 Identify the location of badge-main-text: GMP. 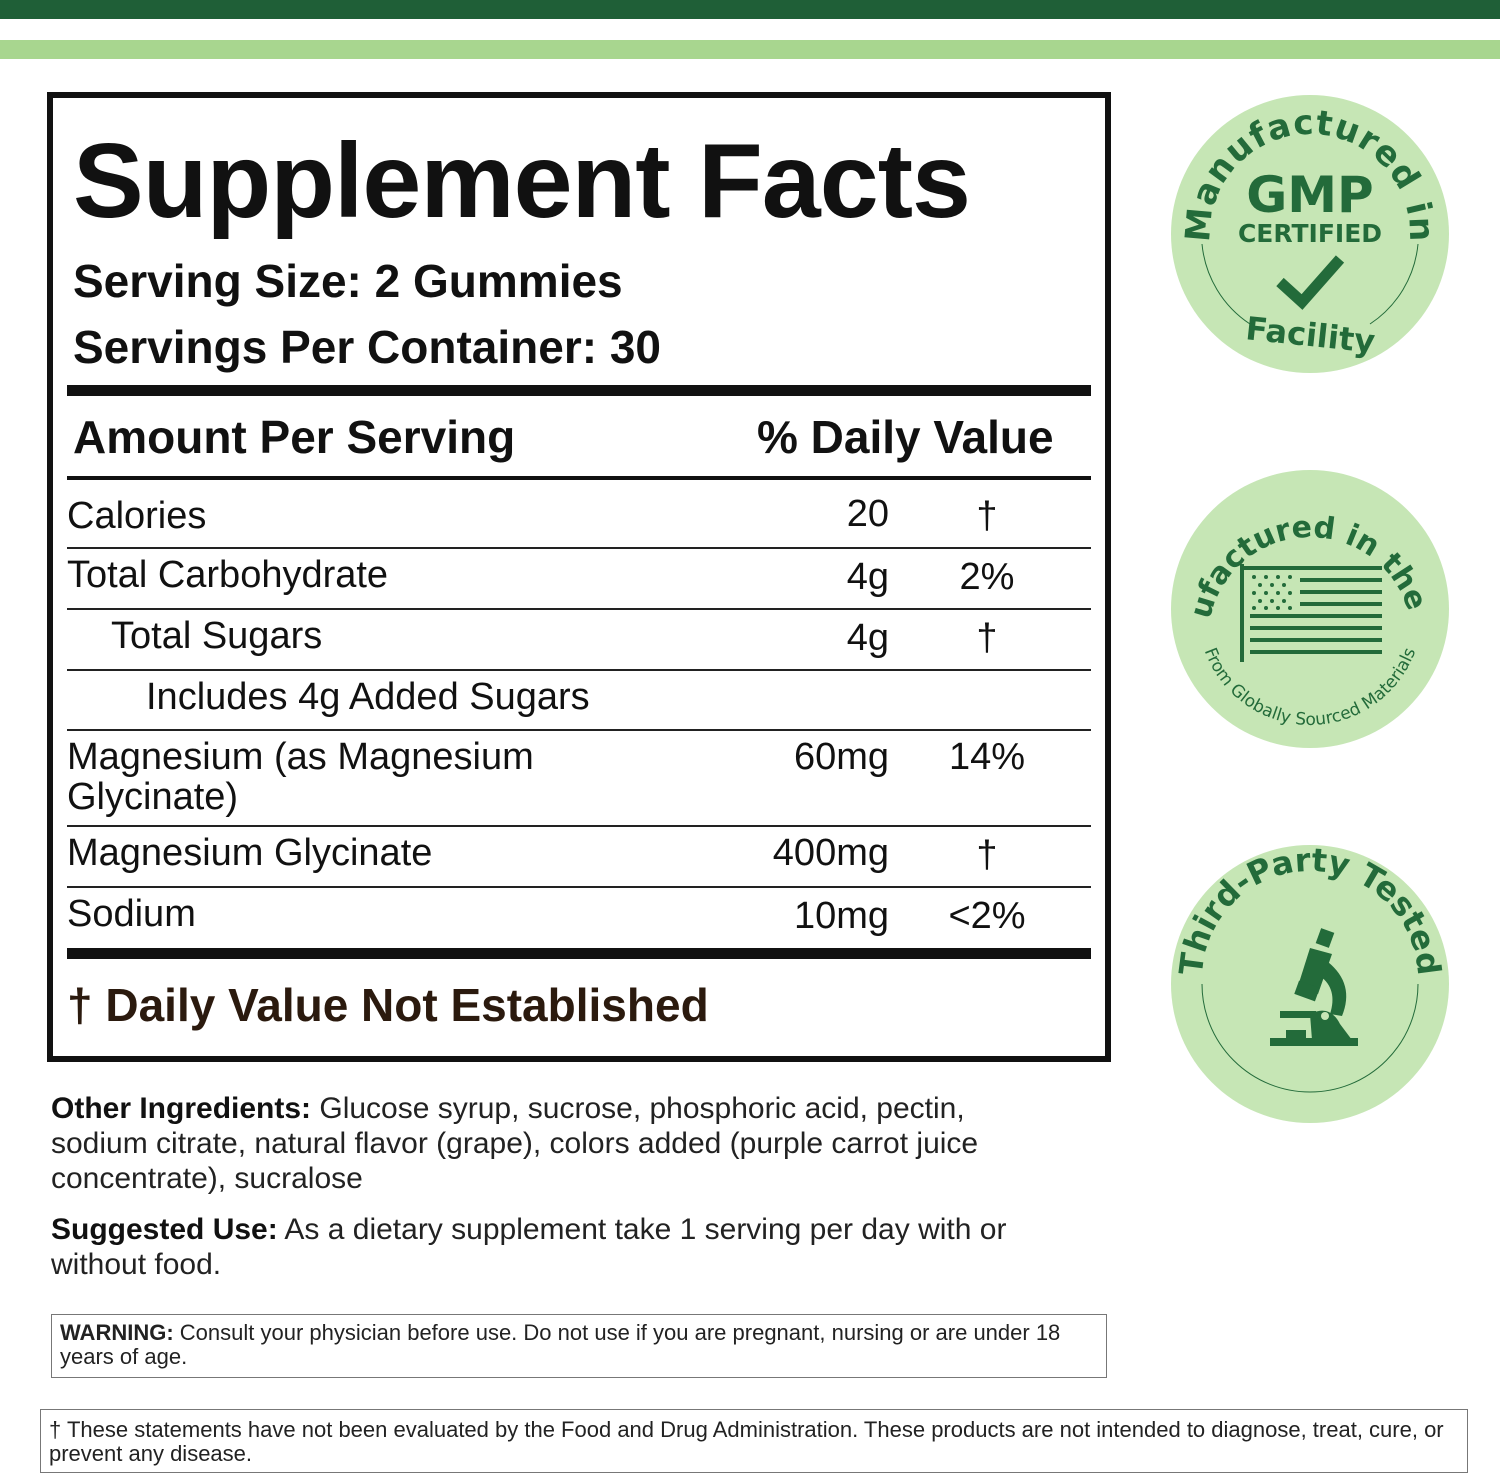
(1309, 195).